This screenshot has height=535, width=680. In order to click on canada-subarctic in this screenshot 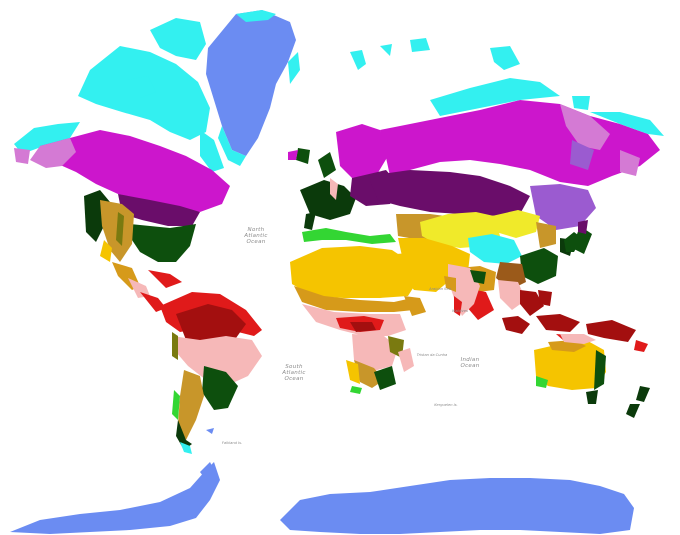, I will do `click(122, 171)`.